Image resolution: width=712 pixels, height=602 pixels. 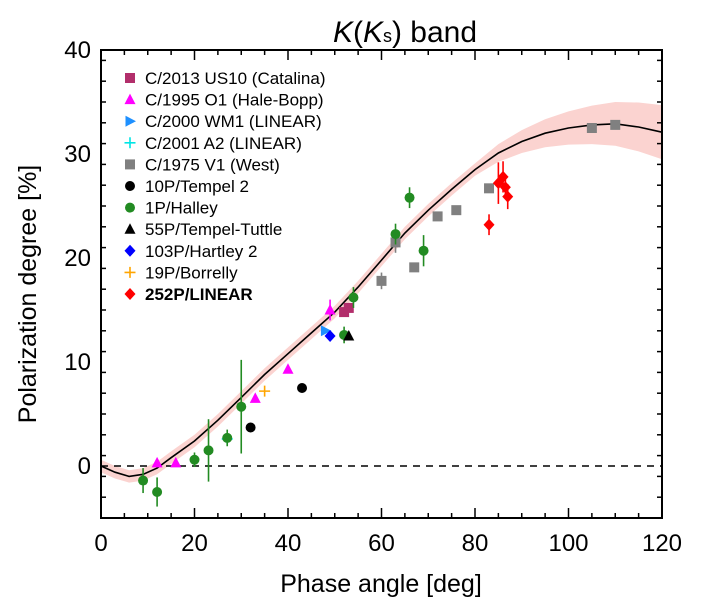 I want to click on legend-item: C/1995 O1 (Hale-Bopp), so click(x=224, y=100).